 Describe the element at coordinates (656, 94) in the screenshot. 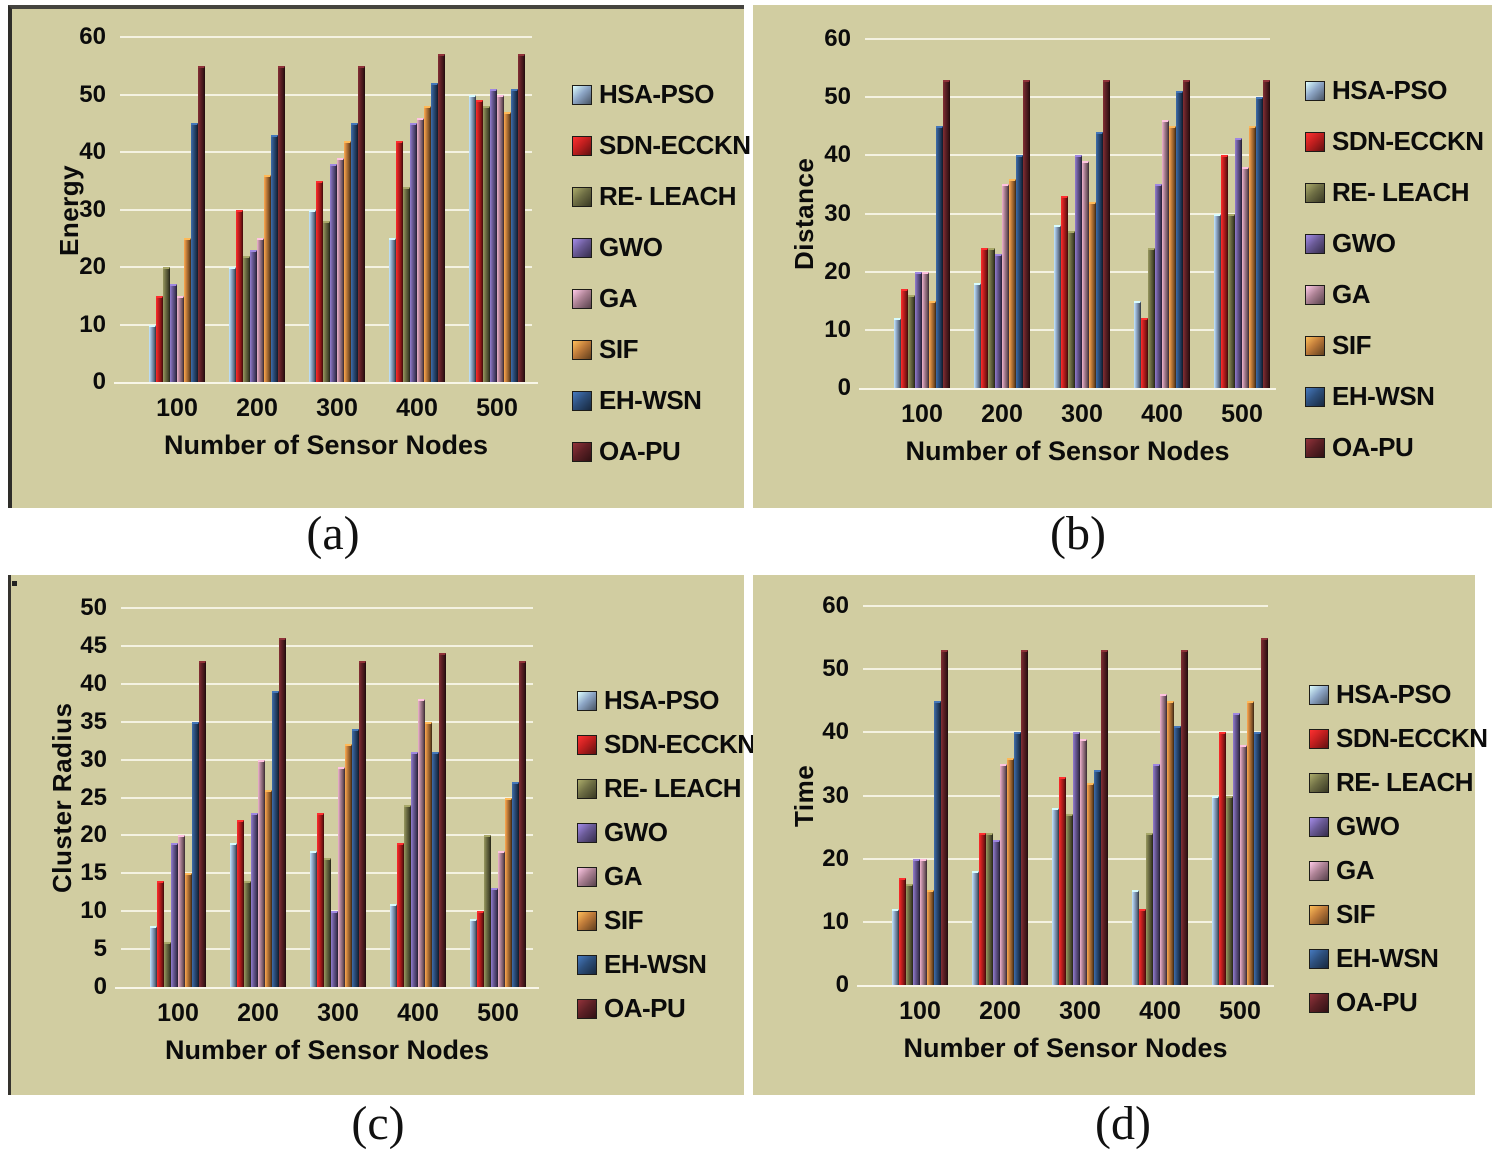

I see `legend-label: HSA-PSO` at that location.